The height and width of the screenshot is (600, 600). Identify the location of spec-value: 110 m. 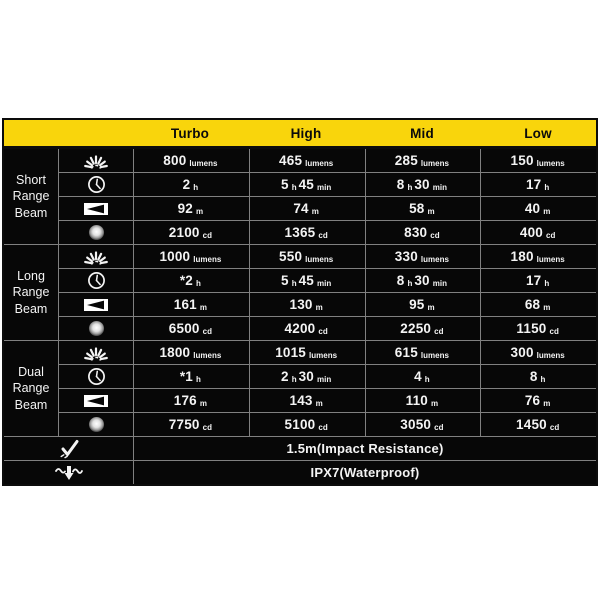
(423, 400).